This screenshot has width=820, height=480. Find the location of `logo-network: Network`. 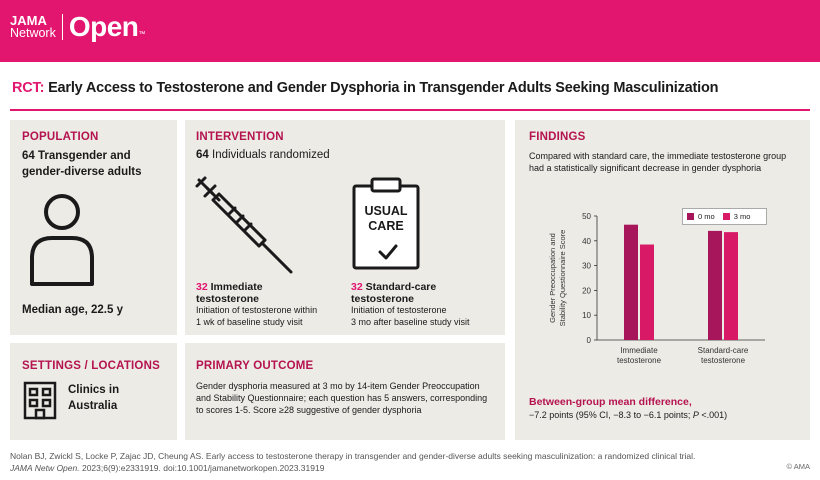

logo-network: Network is located at coordinates (33, 33).